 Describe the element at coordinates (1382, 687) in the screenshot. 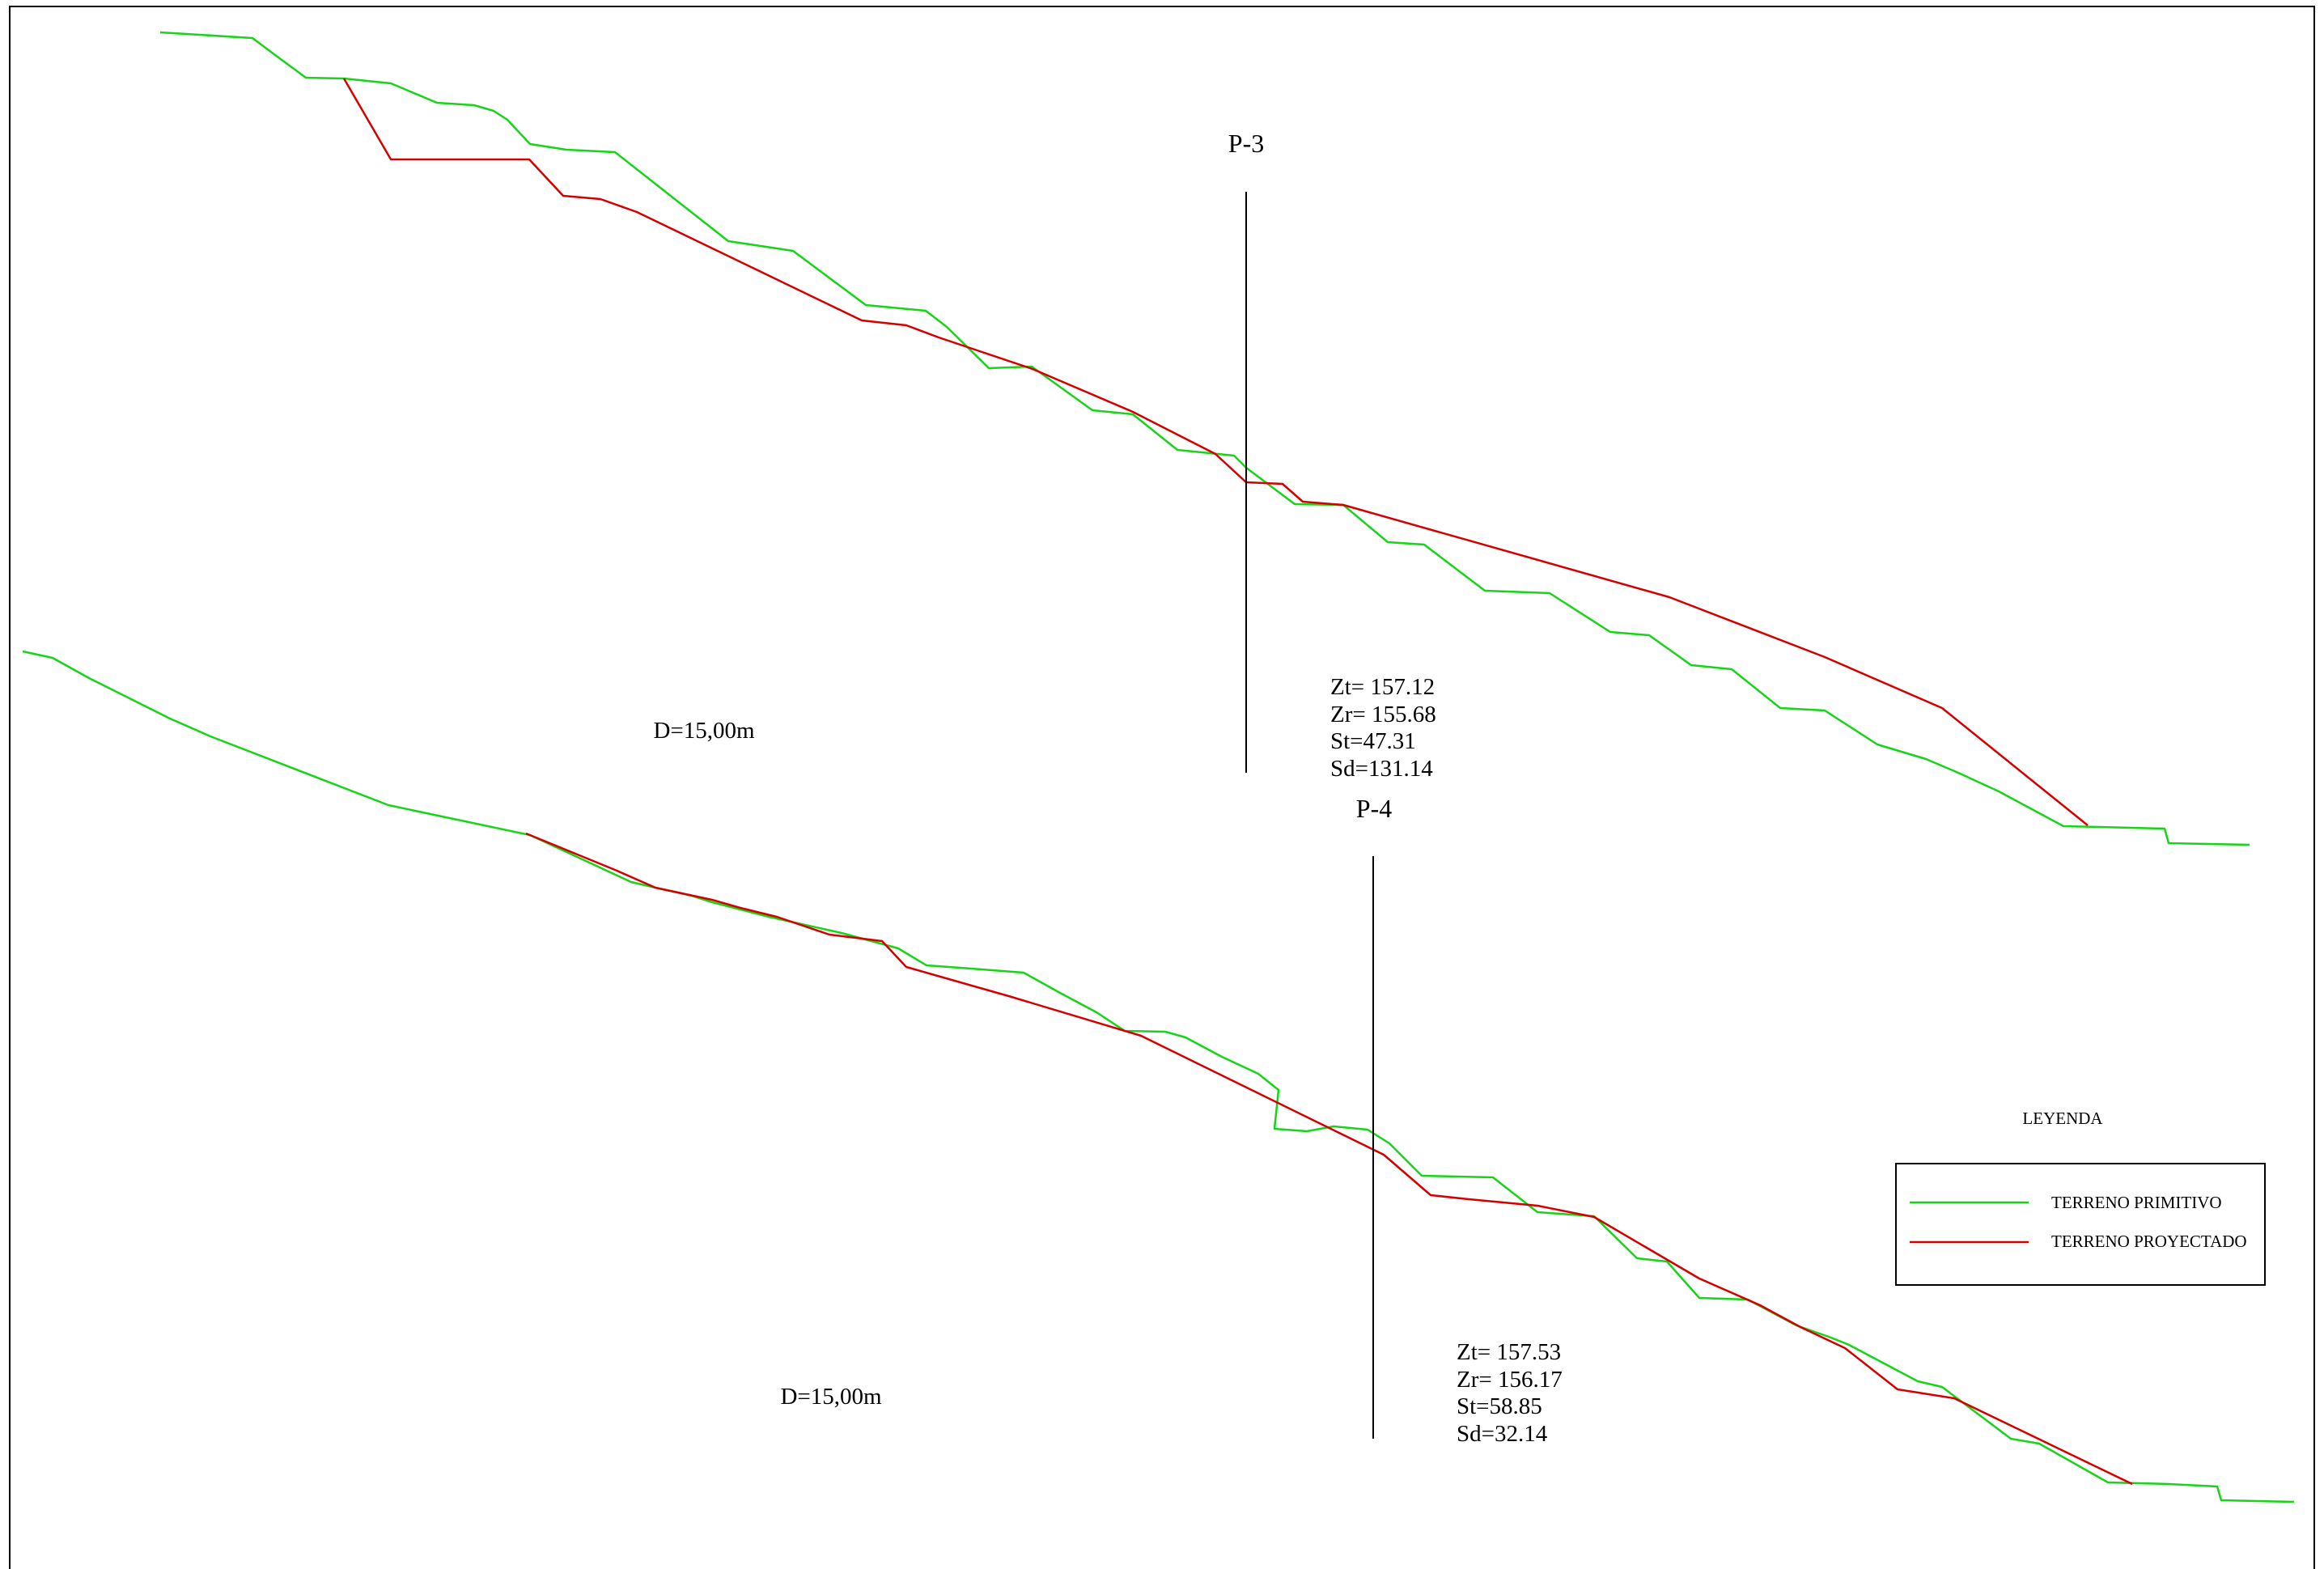

I see `p3-readout-zt: Zt= 157.12` at that location.